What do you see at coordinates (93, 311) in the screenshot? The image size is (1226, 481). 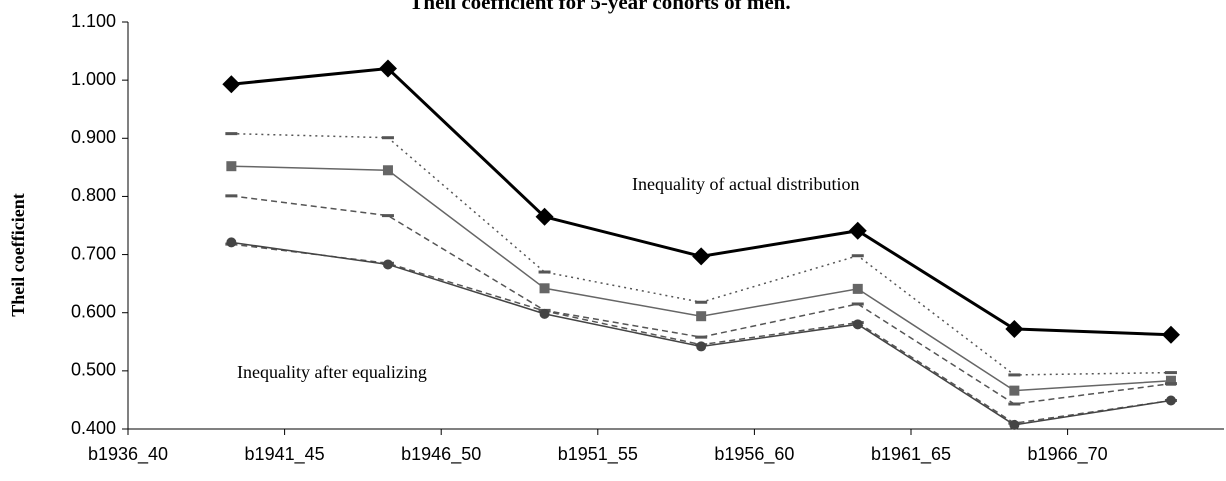 I see `y-tick-label: 0.600` at bounding box center [93, 311].